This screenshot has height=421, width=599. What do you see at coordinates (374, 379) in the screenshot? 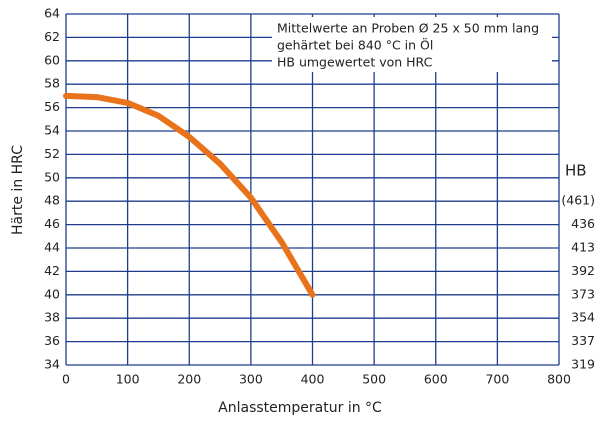
I see `x-tick-label: 500` at bounding box center [374, 379].